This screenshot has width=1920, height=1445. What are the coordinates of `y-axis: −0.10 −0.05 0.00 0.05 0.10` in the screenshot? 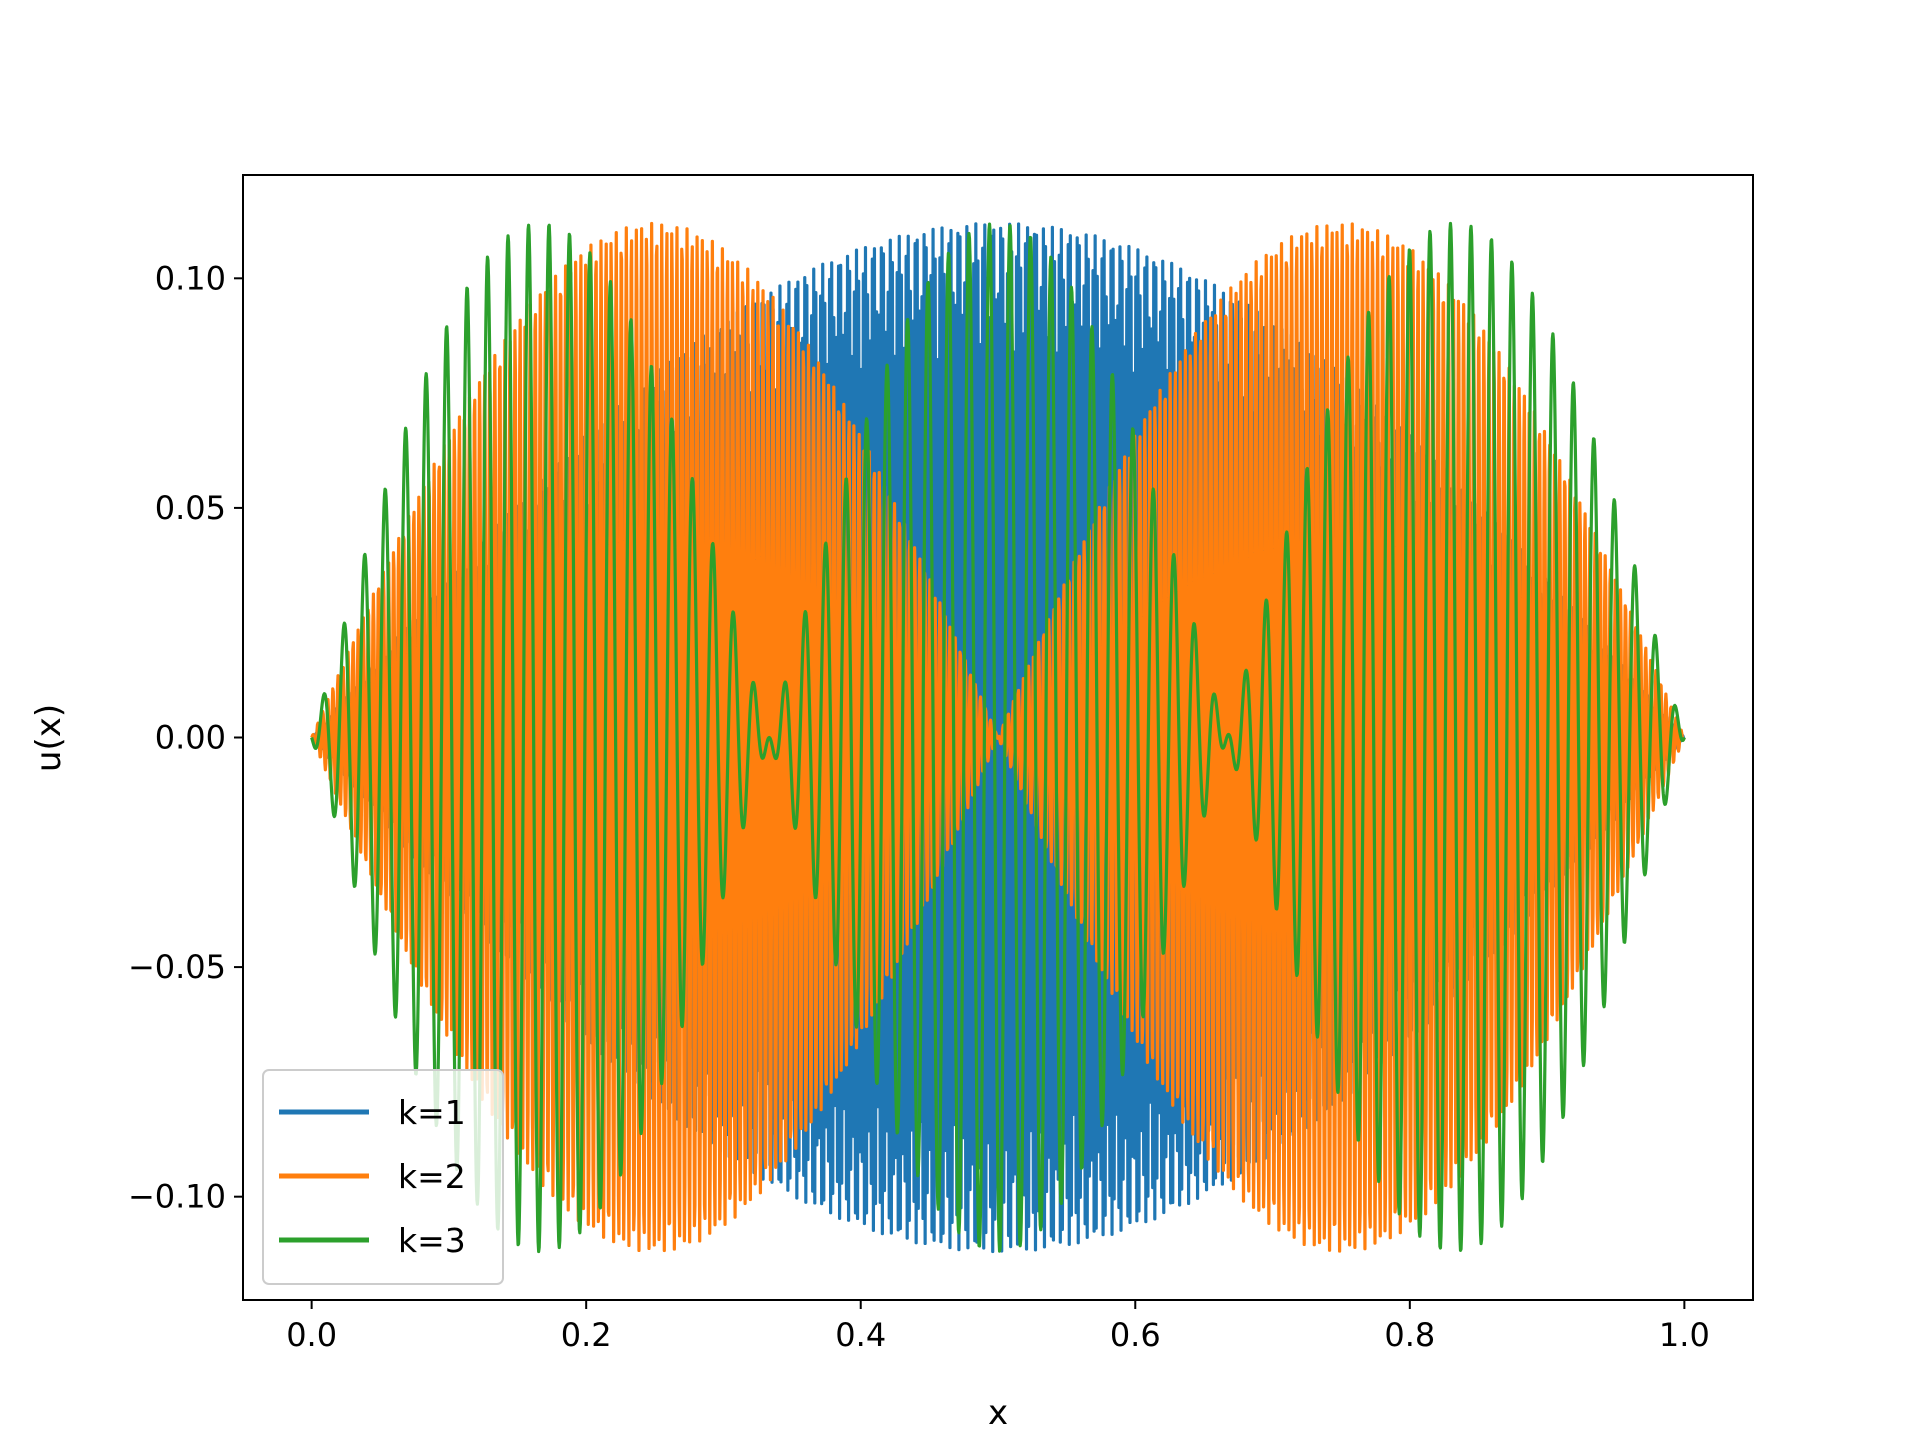 It's located at (185, 737).